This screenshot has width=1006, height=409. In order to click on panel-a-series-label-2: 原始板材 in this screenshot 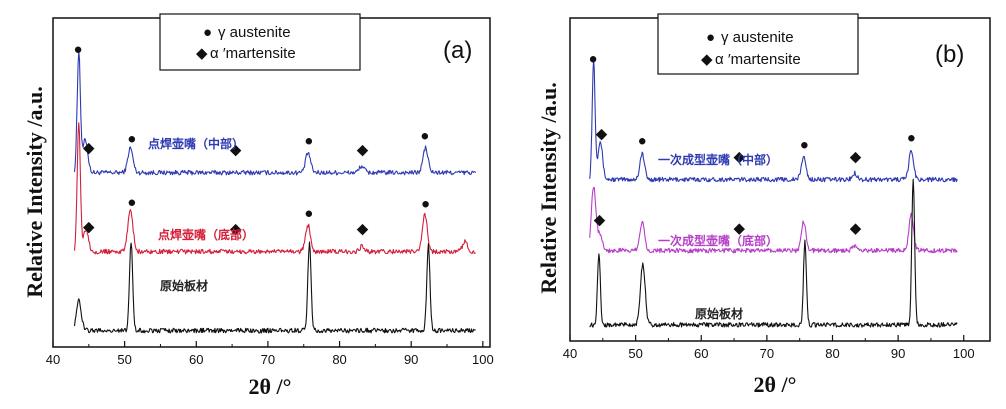, I will do `click(184, 285)`.